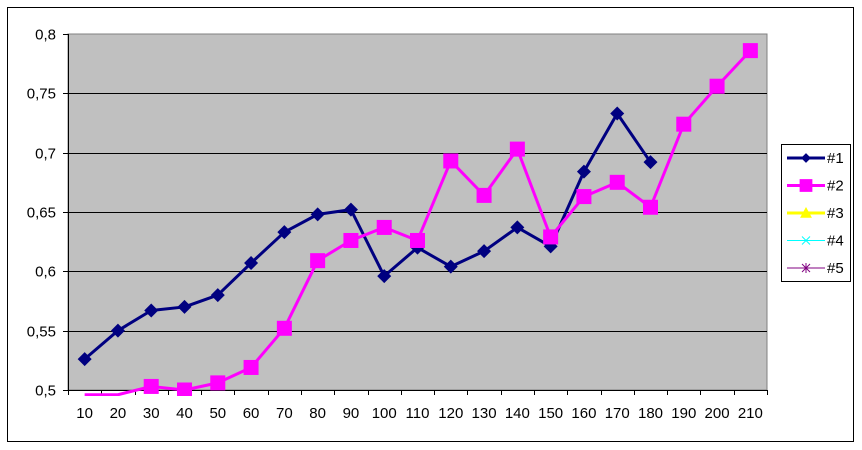  Describe the element at coordinates (351, 413) in the screenshot. I see `x-tick-label: 90` at that location.